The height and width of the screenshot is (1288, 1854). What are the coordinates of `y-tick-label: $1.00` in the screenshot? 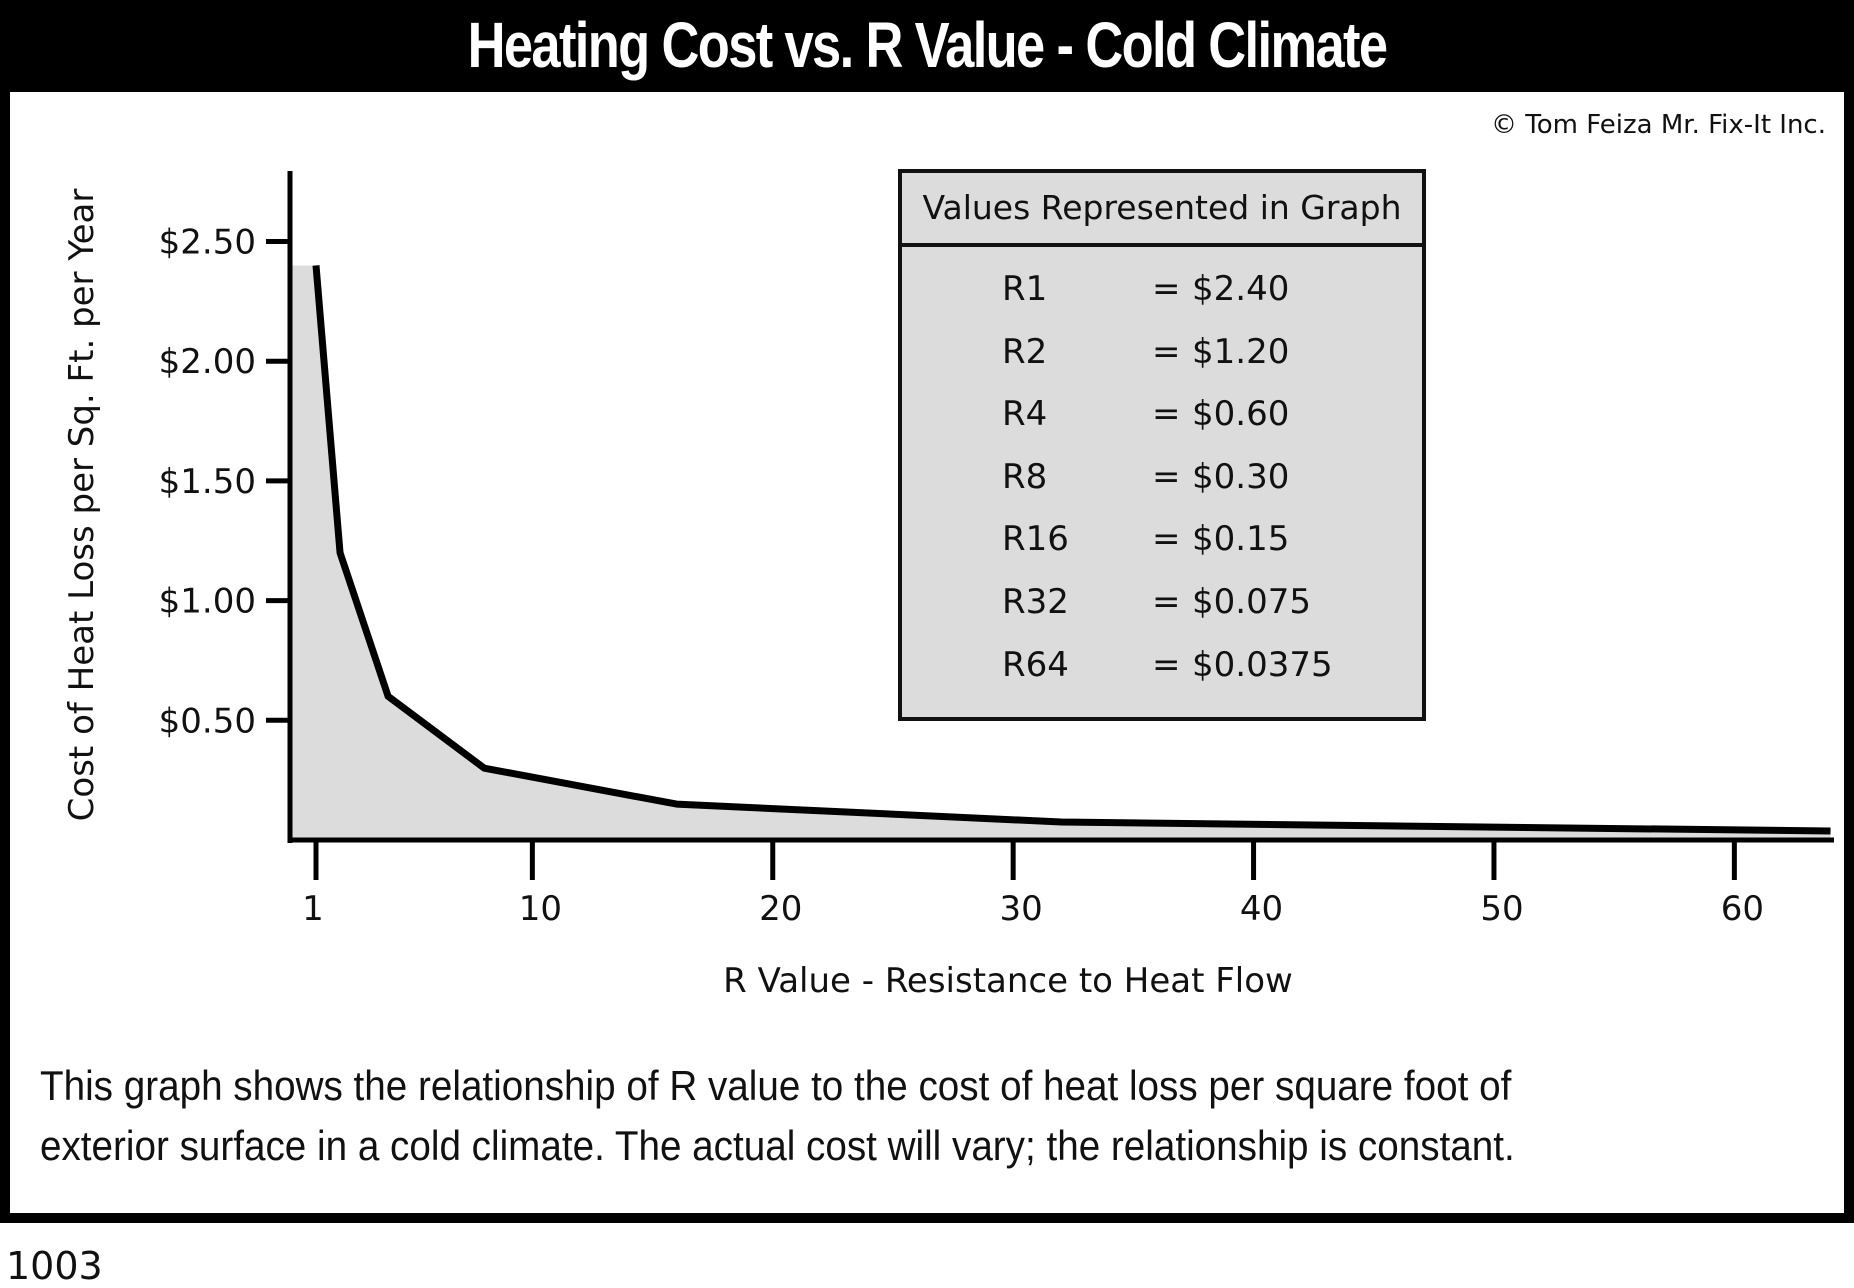 It's located at (207, 602).